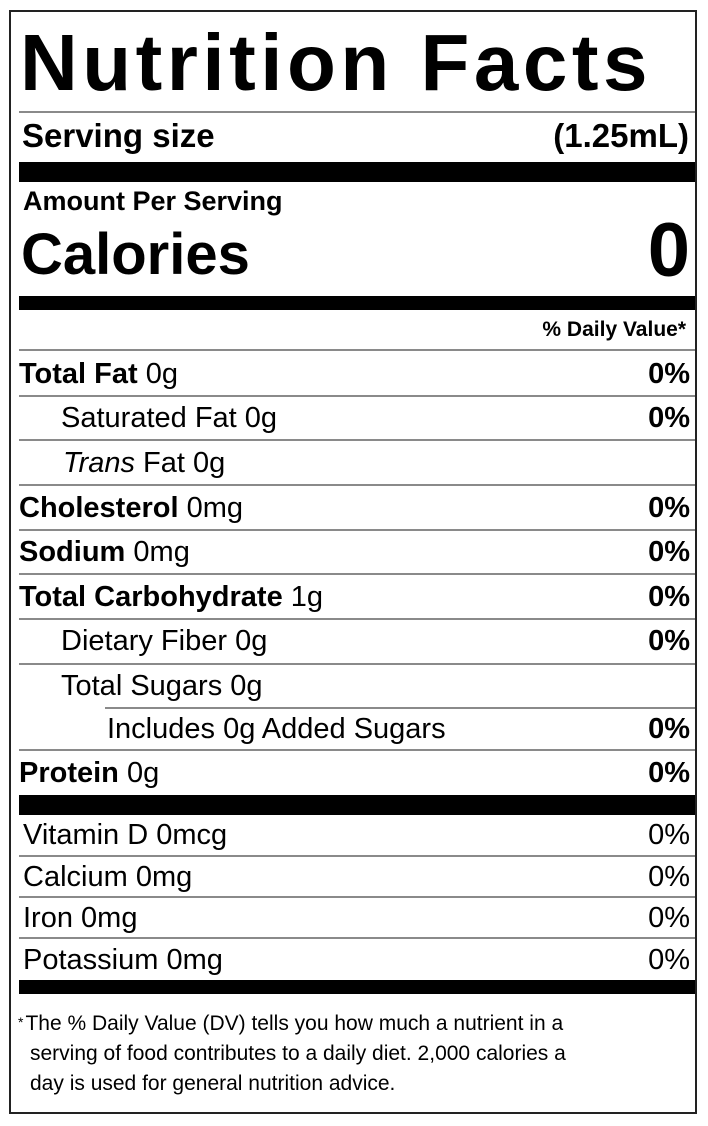 The height and width of the screenshot is (1126, 708). Describe the element at coordinates (21, 1022) in the screenshot. I see `footnote-asterisk: *` at that location.